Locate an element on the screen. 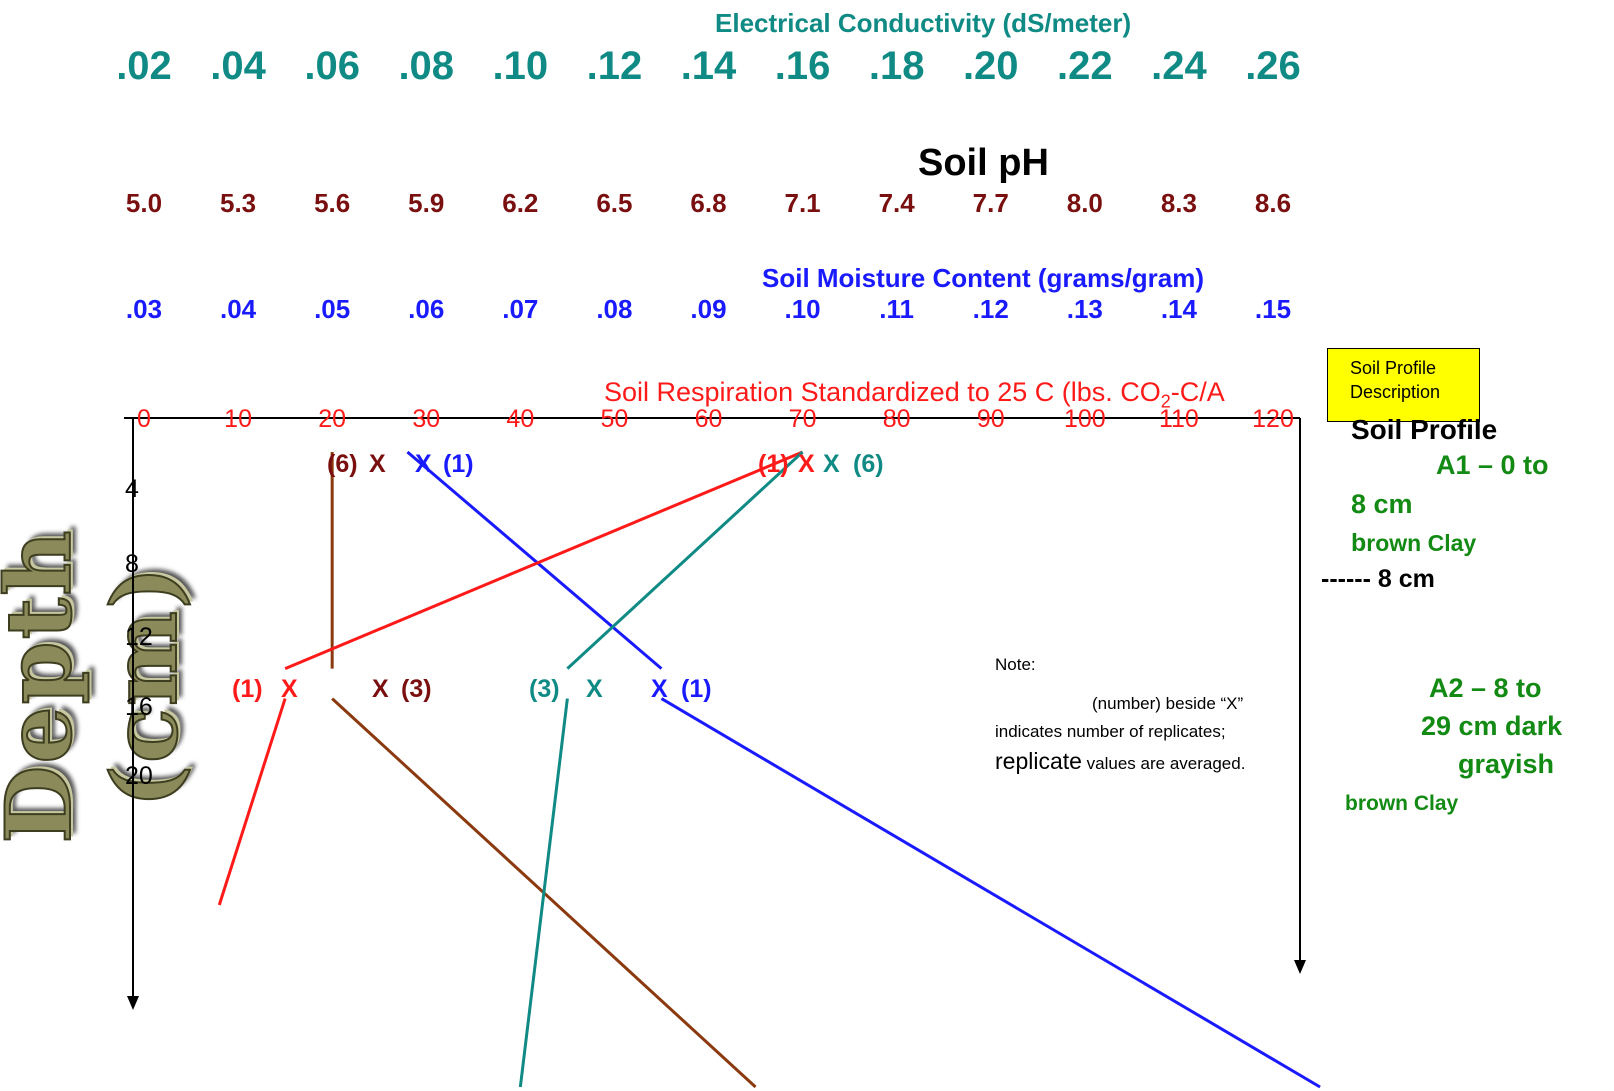  profile-axis-arrow is located at coordinates (1300, 967).